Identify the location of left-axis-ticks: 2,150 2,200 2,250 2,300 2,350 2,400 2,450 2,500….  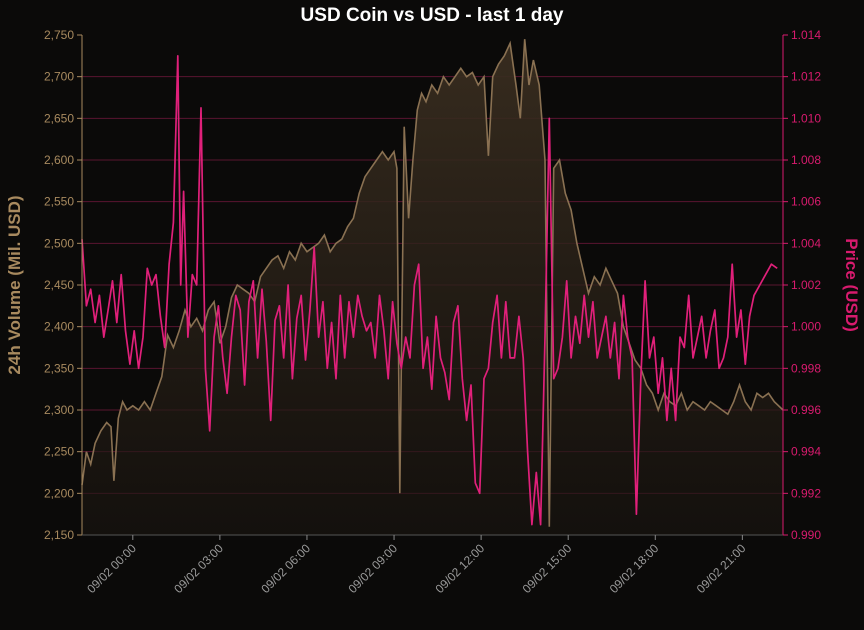
(63, 285).